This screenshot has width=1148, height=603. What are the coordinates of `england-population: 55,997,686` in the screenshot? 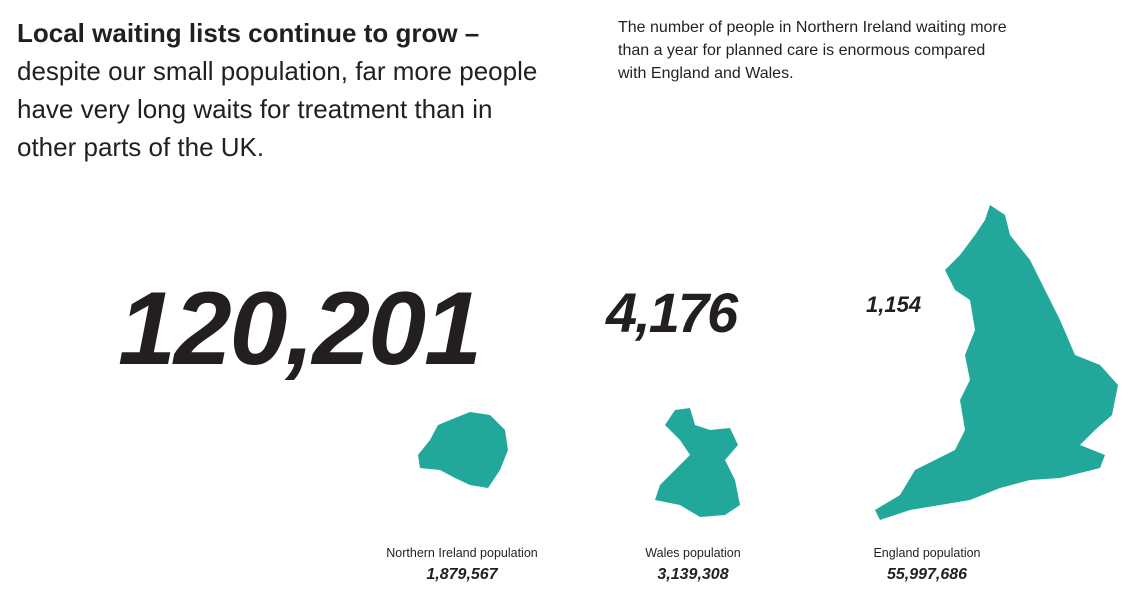 It's located at (927, 574).